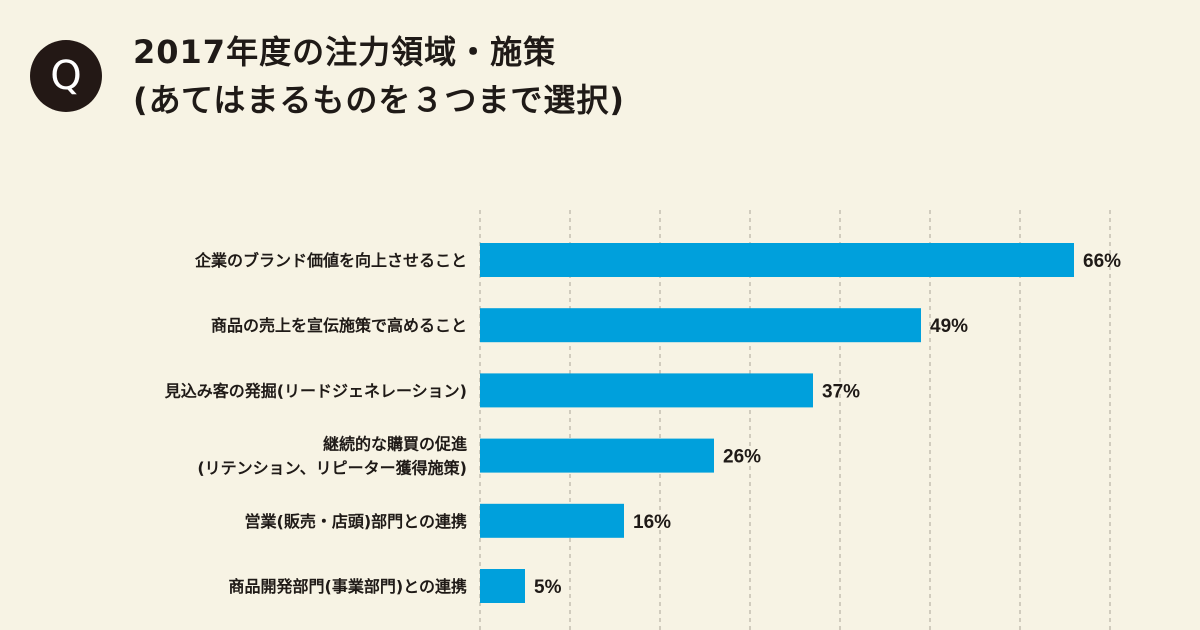 The image size is (1200, 630). I want to click on category-label: 商品の売上を宣伝施策で高めること, so click(339, 325).